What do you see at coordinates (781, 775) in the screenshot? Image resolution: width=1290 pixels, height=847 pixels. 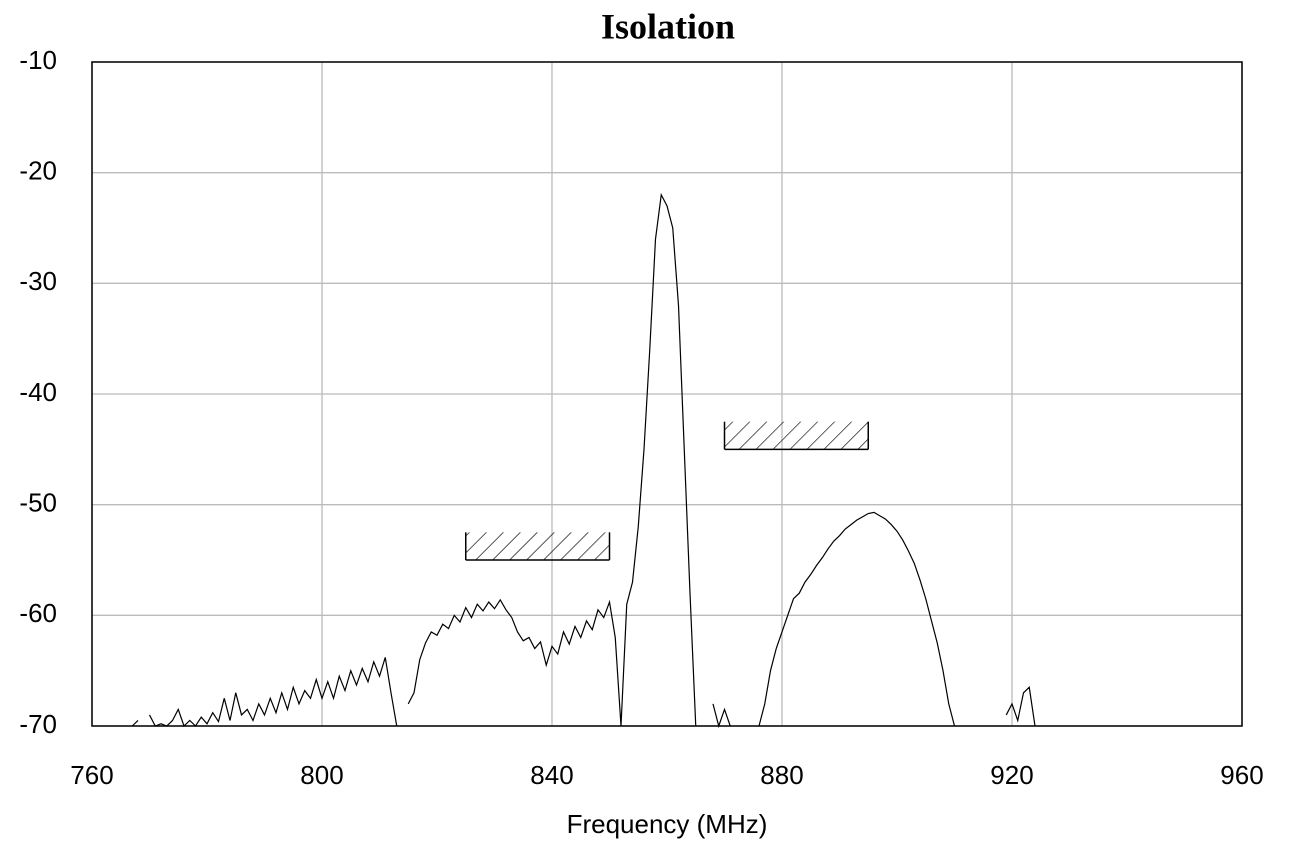 I see `x-tick-label: 880` at bounding box center [781, 775].